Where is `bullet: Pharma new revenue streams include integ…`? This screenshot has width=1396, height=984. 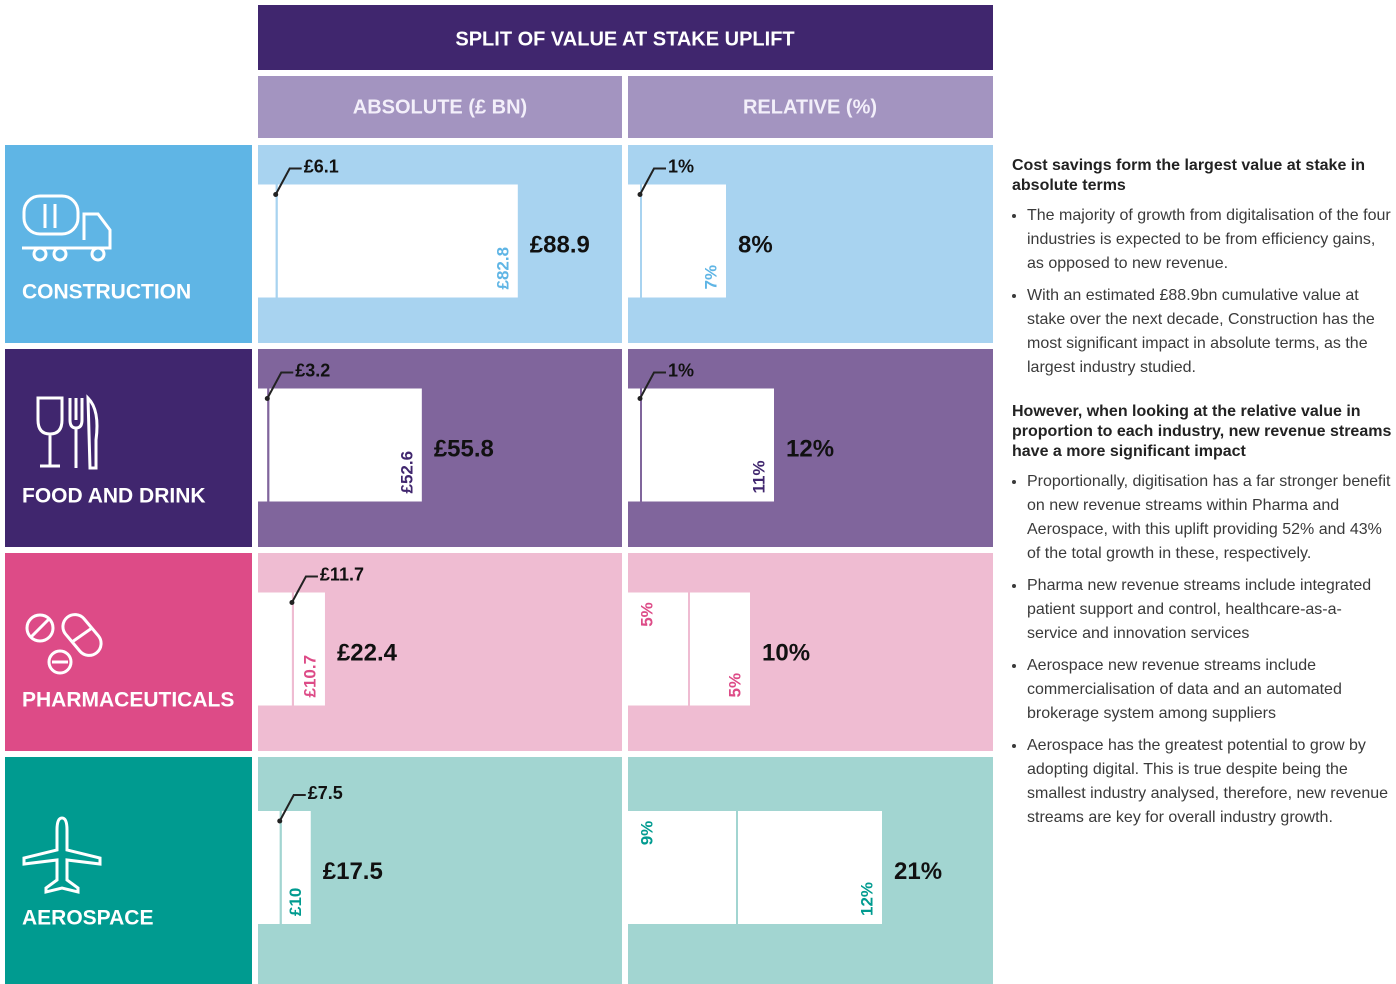
bullet: Pharma new revenue streams include integ… is located at coordinates (1209, 610).